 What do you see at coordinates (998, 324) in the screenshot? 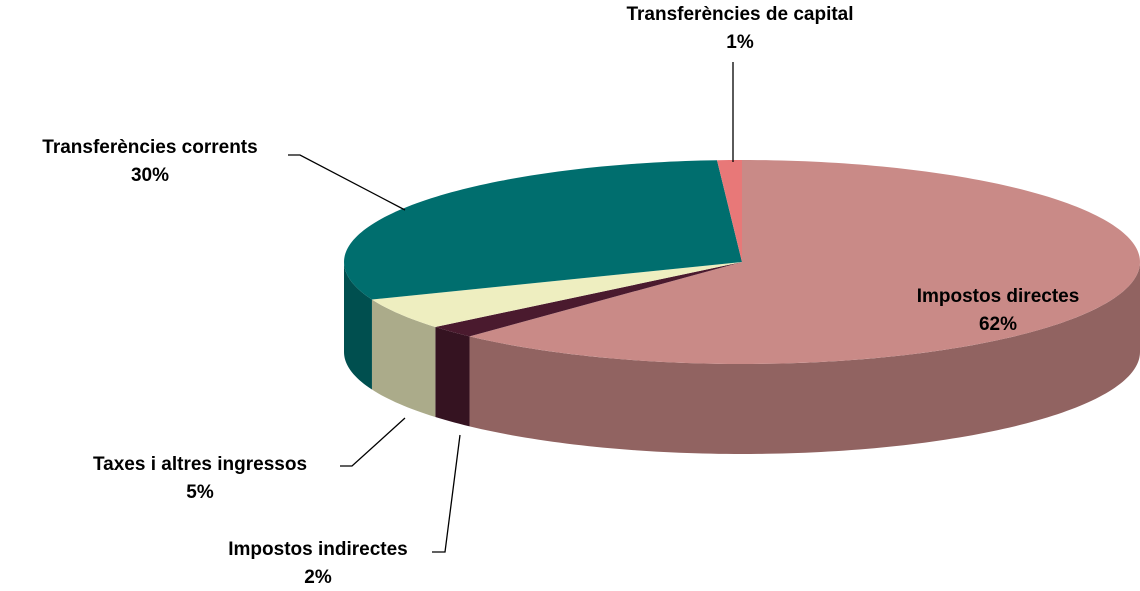
I see `slice-value-label: 62%` at bounding box center [998, 324].